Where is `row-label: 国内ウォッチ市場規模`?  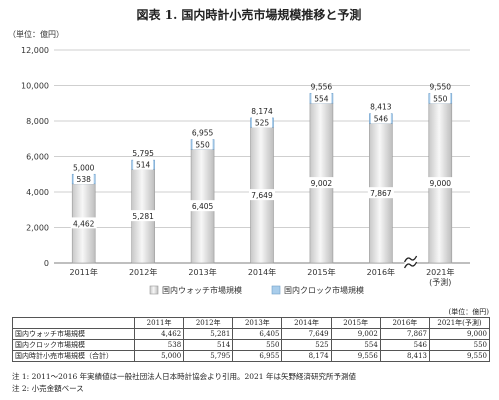
row-label: 国内ウォッチ市場規模 is located at coordinates (73, 334).